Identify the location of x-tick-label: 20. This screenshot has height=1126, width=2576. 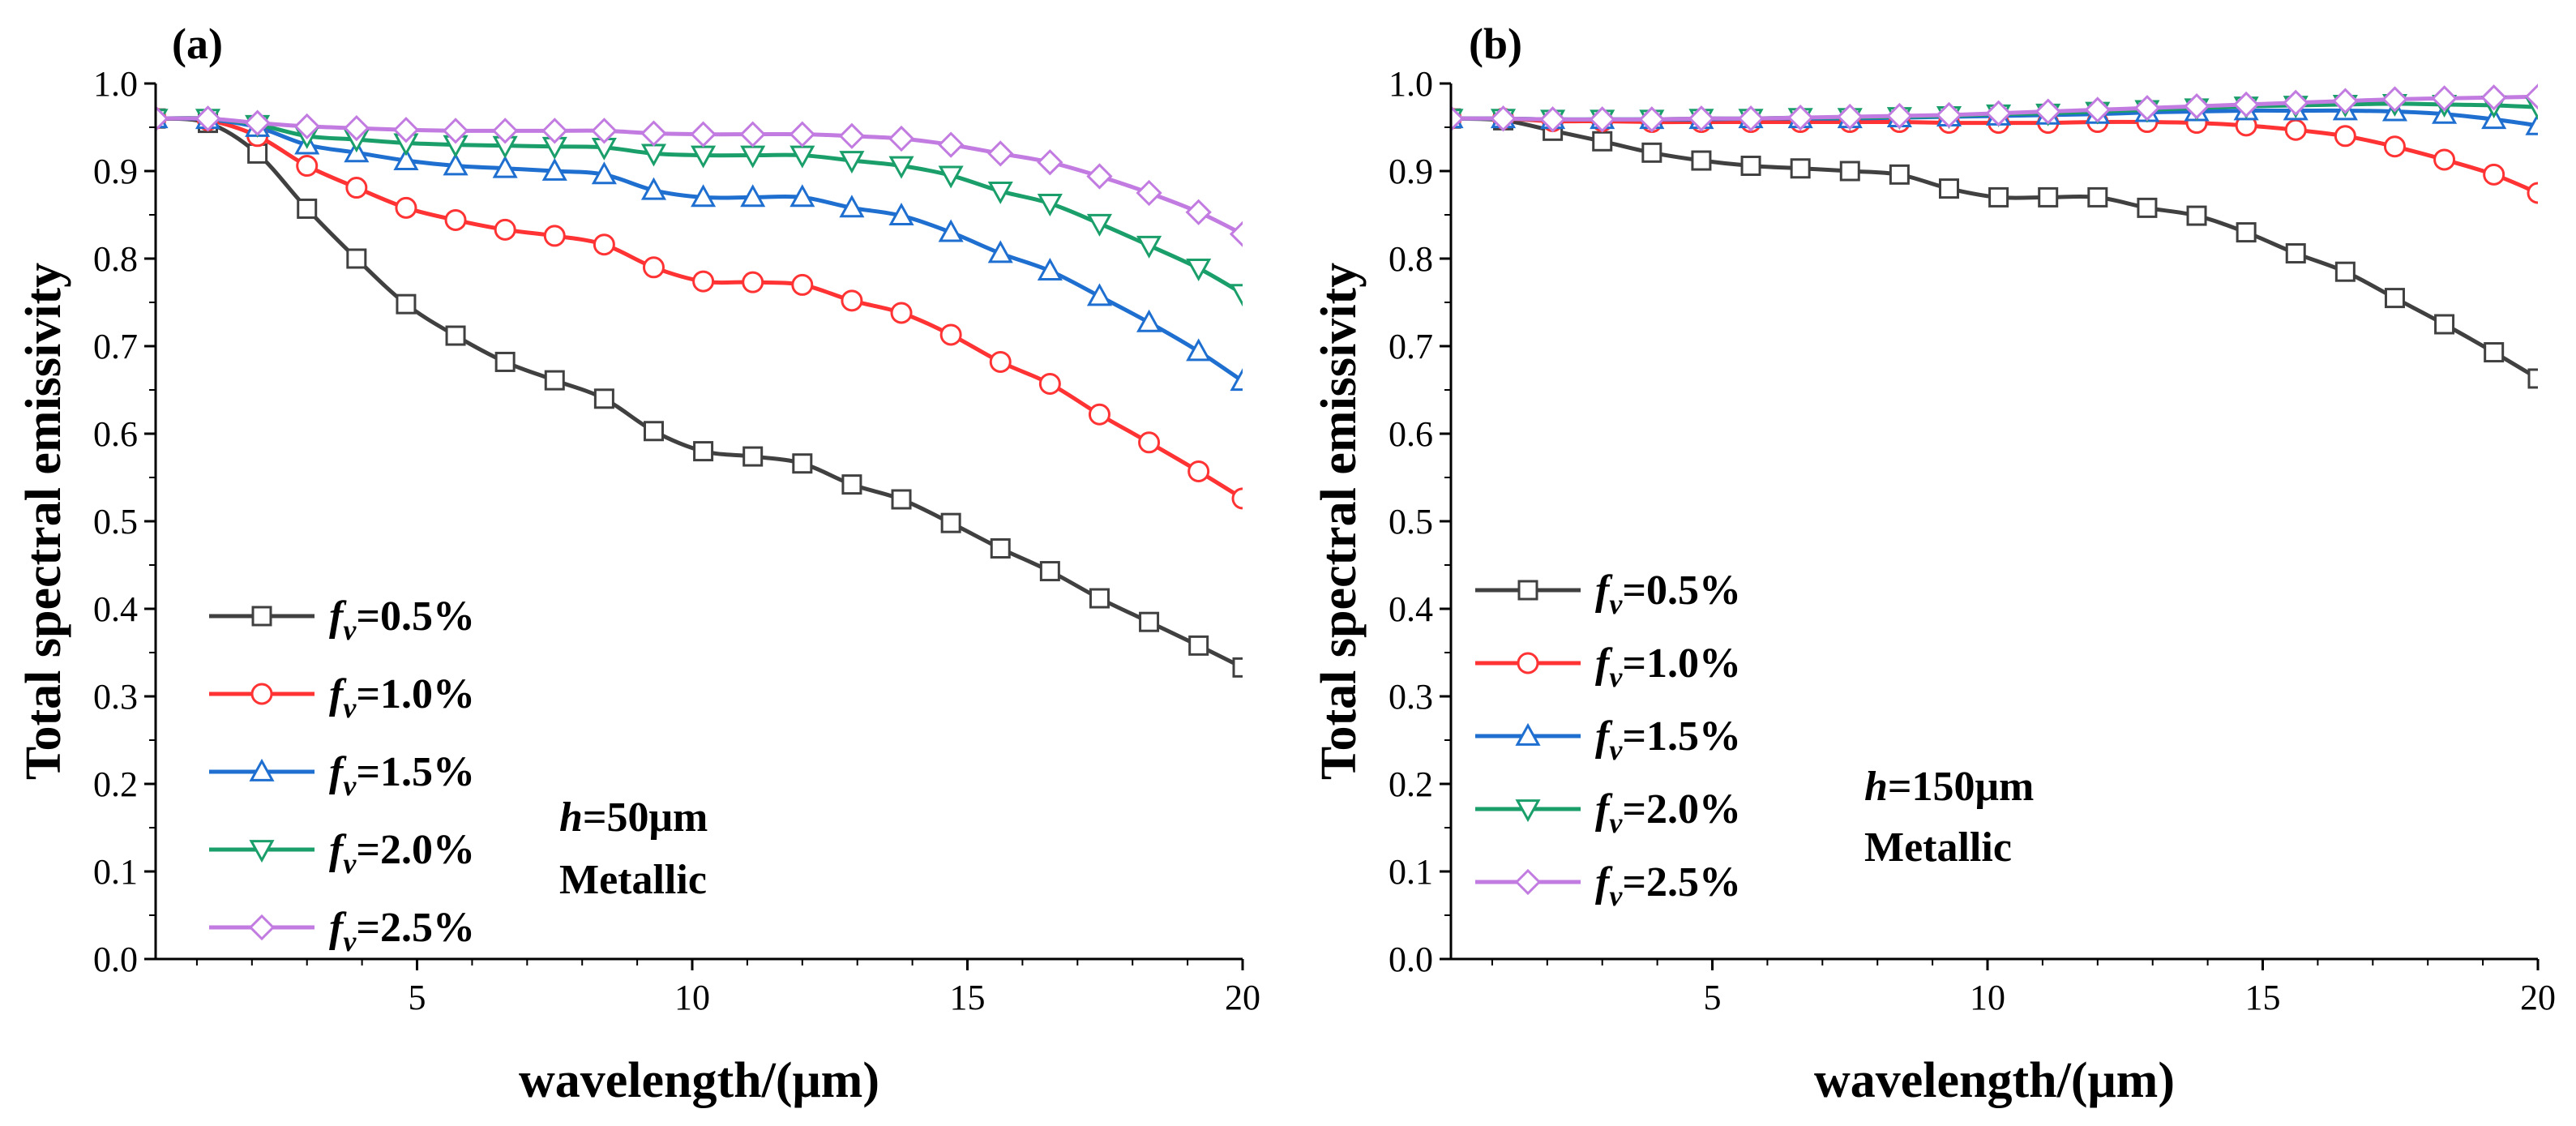
(2538, 997).